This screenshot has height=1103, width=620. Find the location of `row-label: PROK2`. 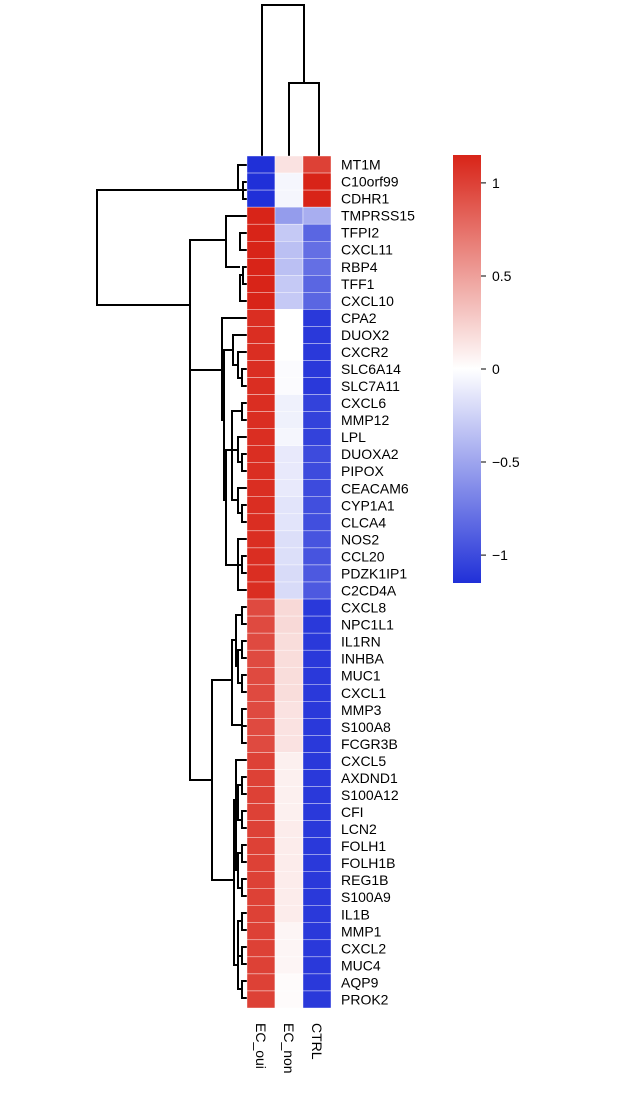

row-label: PROK2 is located at coordinates (365, 999).